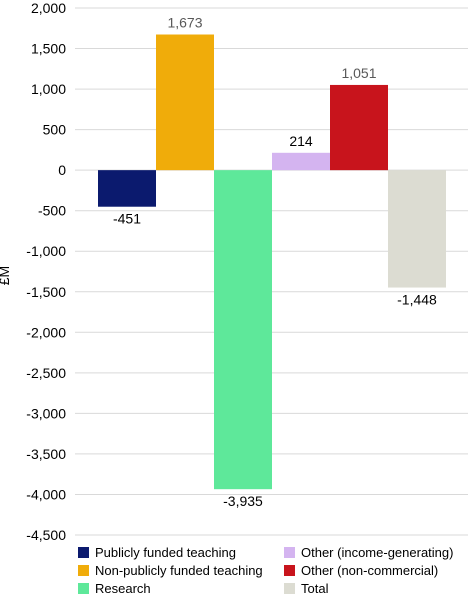  I want to click on legend-label: Other (non-commercial), so click(370, 570).